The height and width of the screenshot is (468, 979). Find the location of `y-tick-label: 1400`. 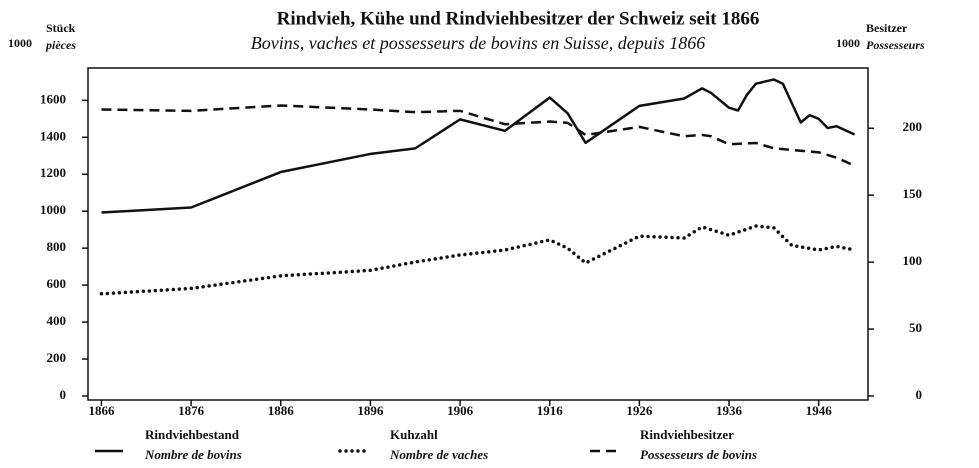

y-tick-label: 1400 is located at coordinates (53, 135).